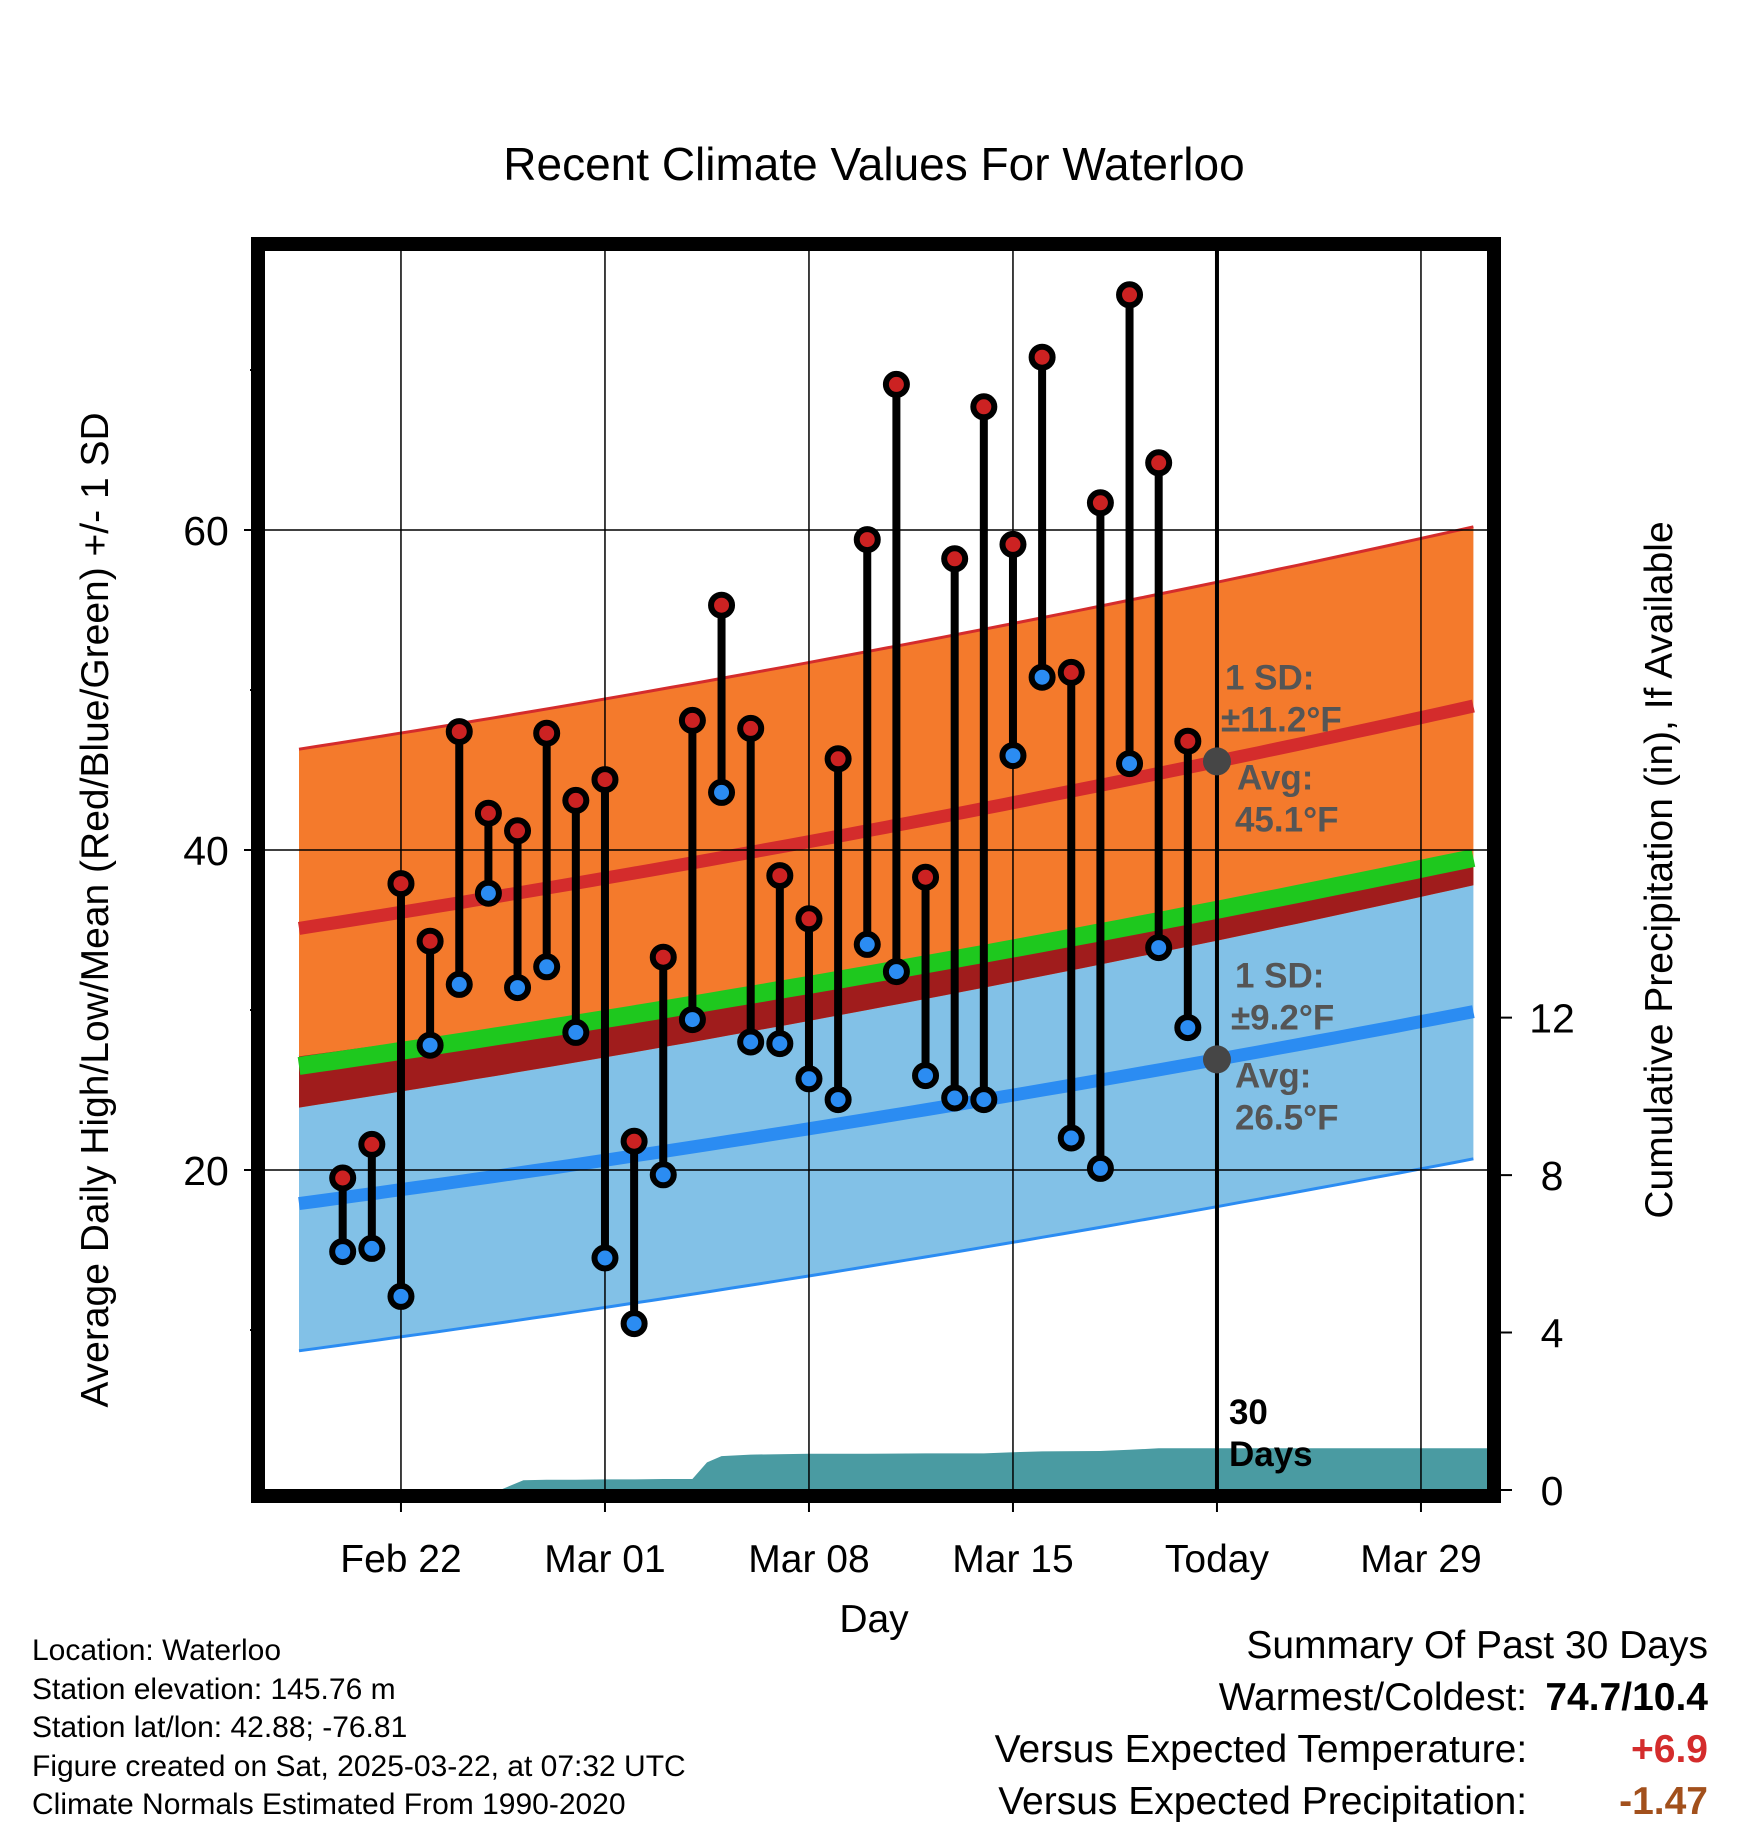  Describe the element at coordinates (1263, 1801) in the screenshot. I see `summary-precip-label: Versus Expected Precipitation:` at that location.